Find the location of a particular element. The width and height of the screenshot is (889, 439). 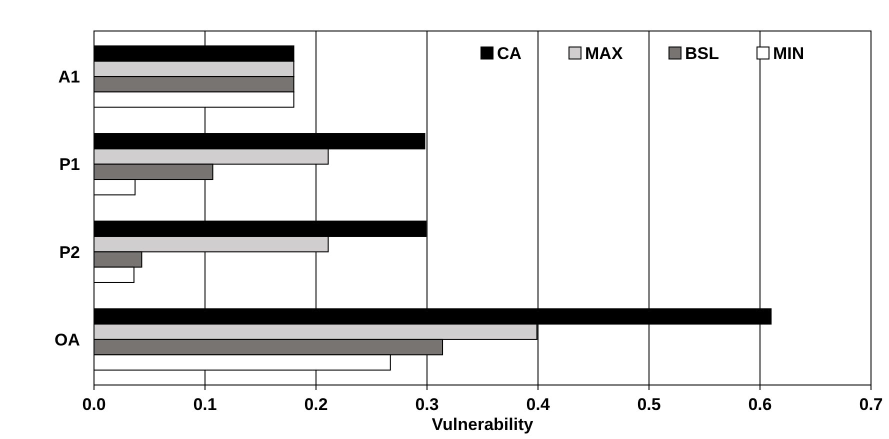

x-tick-label: 0.4 is located at coordinates (538, 404).